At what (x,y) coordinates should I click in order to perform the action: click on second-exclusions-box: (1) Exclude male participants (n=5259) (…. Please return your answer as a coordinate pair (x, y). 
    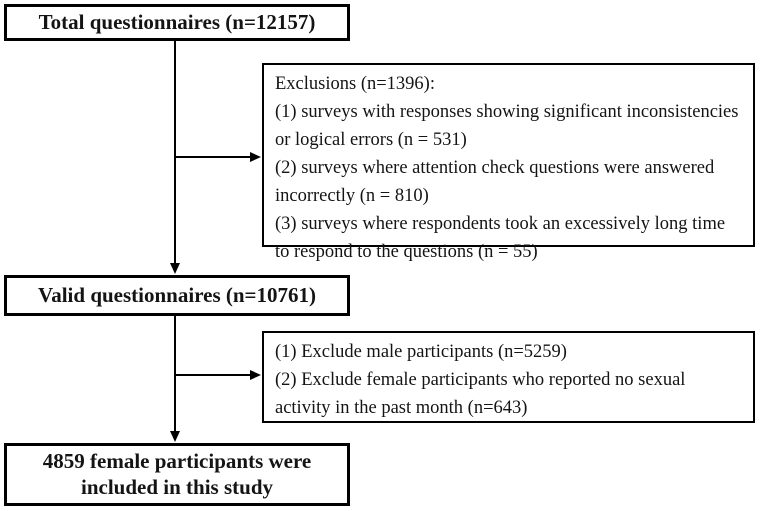
    Looking at the image, I should click on (508, 377).